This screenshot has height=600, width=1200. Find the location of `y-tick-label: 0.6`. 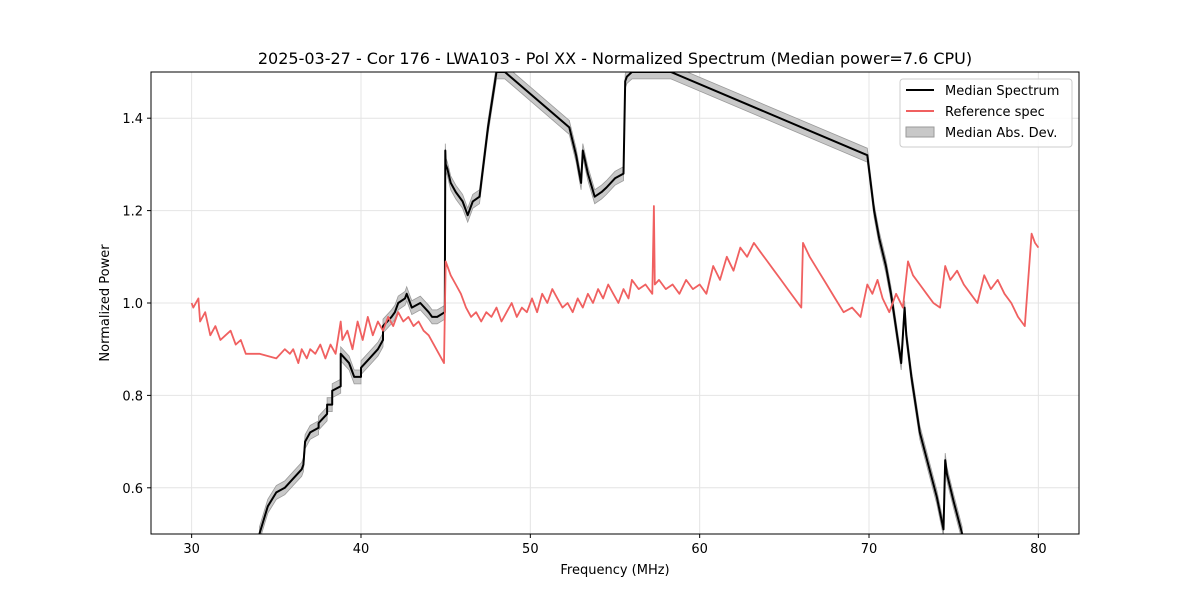

y-tick-label: 0.6 is located at coordinates (132, 489).